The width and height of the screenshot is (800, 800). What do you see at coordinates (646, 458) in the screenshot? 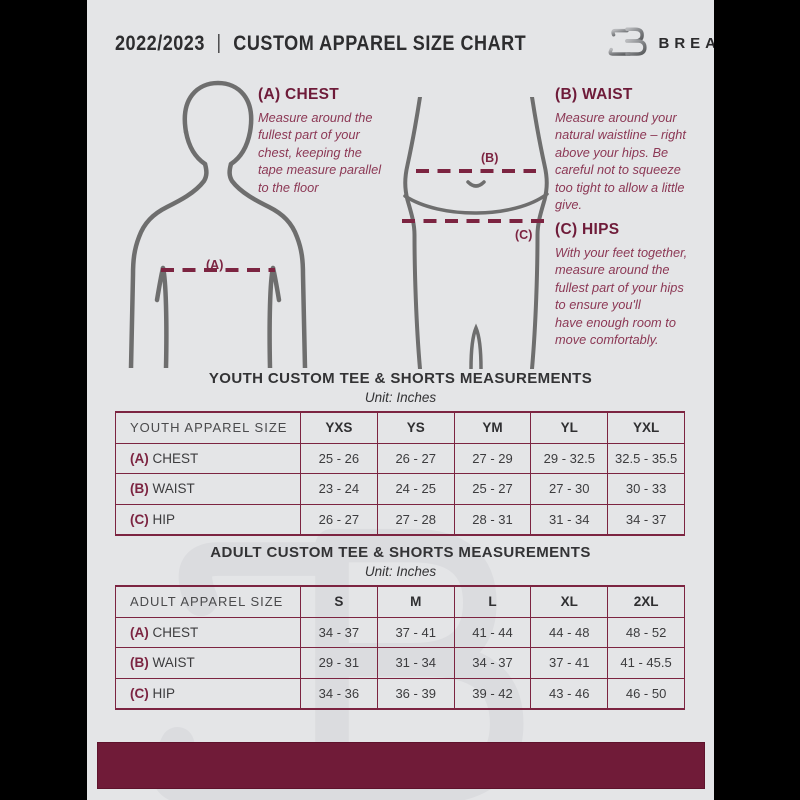
I see `measurement-value-cell: 32.5 - 35.5` at bounding box center [646, 458].